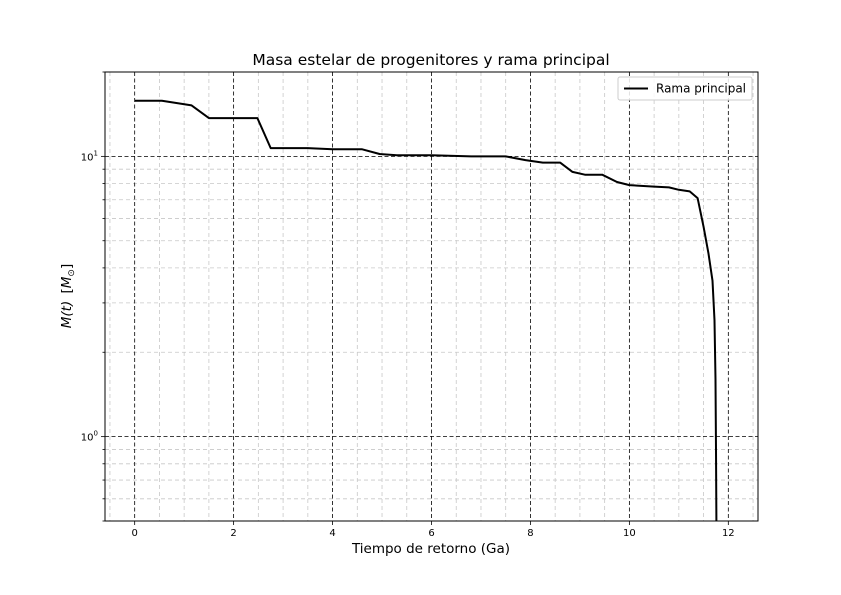  I want to click on x-tick-label: 4, so click(332, 533).